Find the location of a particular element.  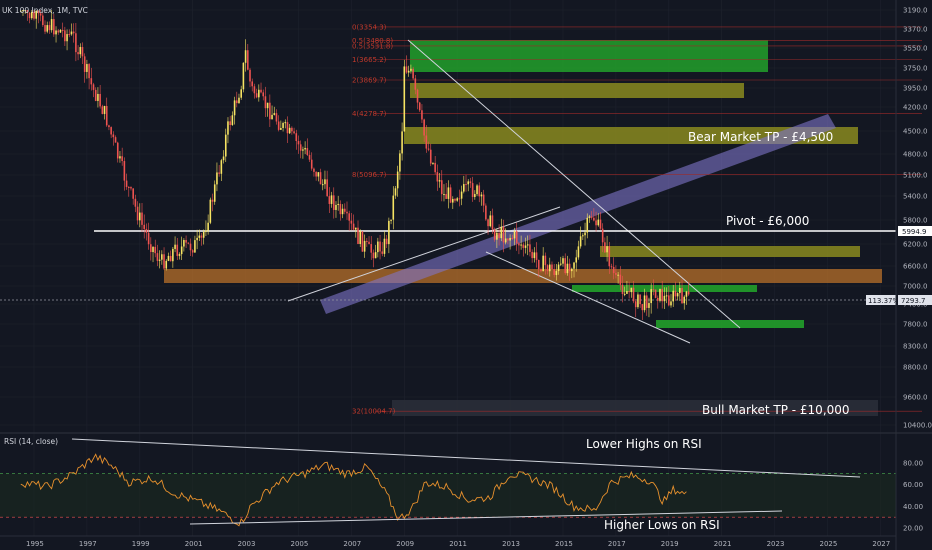

time-tick-label: 2021 is located at coordinates (723, 544).